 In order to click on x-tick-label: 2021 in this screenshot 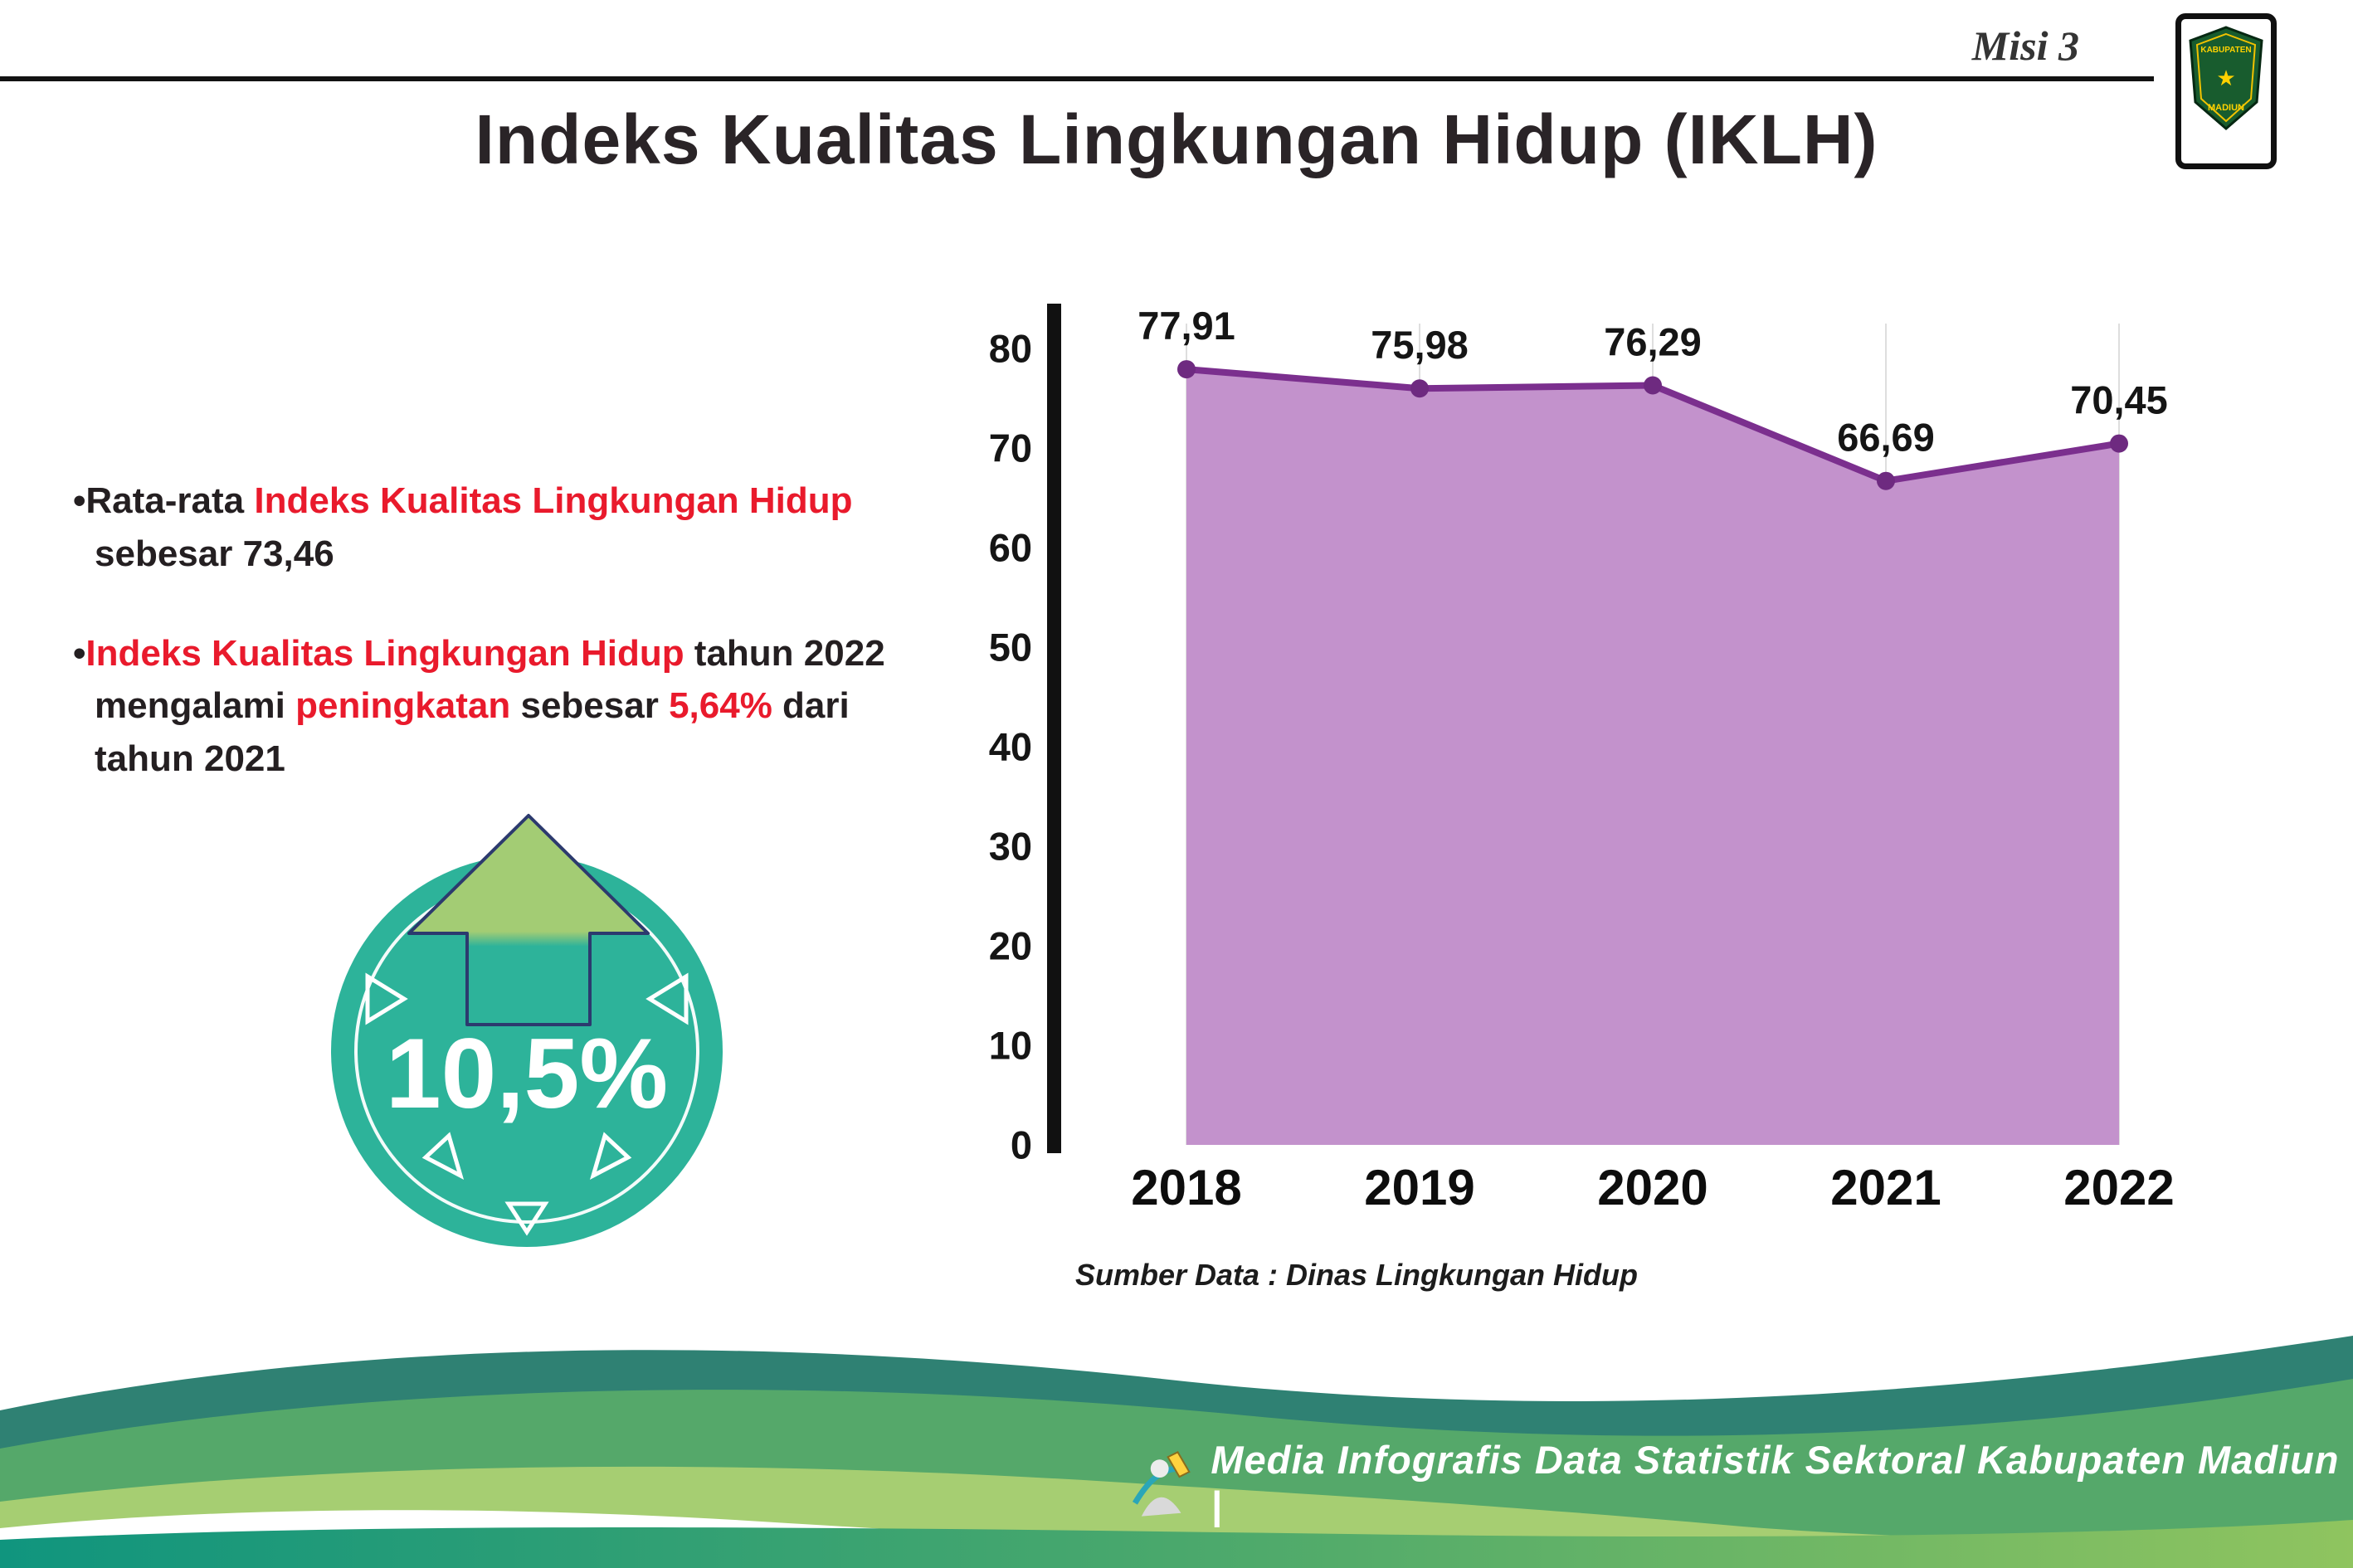, I will do `click(1885, 1187)`.